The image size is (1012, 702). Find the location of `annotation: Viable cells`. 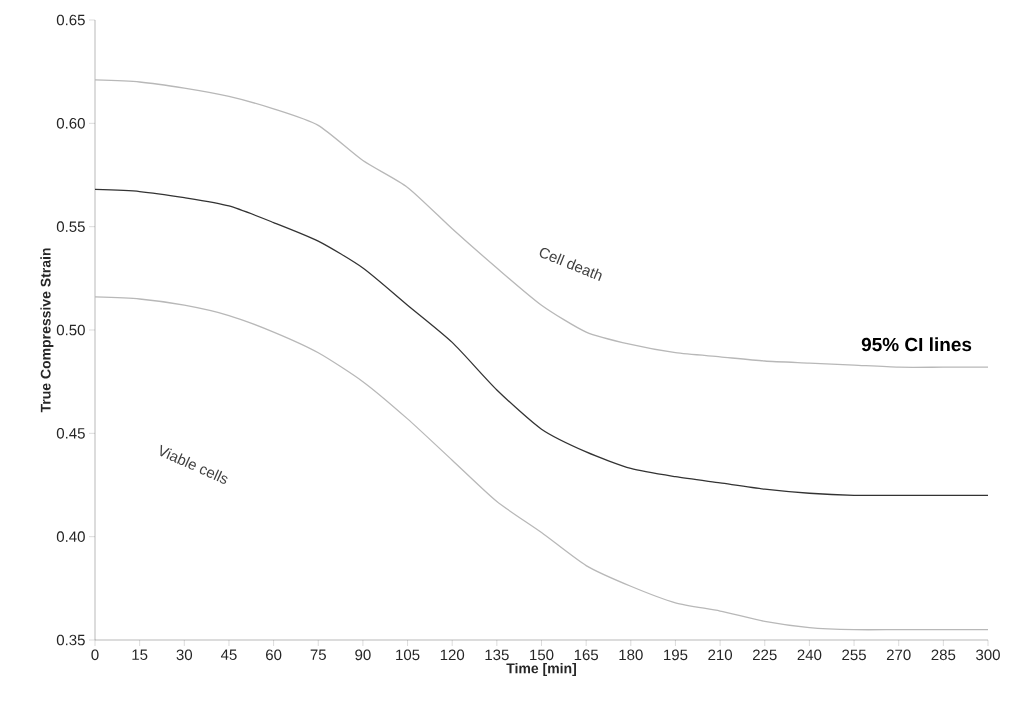

annotation: Viable cells is located at coordinates (194, 464).